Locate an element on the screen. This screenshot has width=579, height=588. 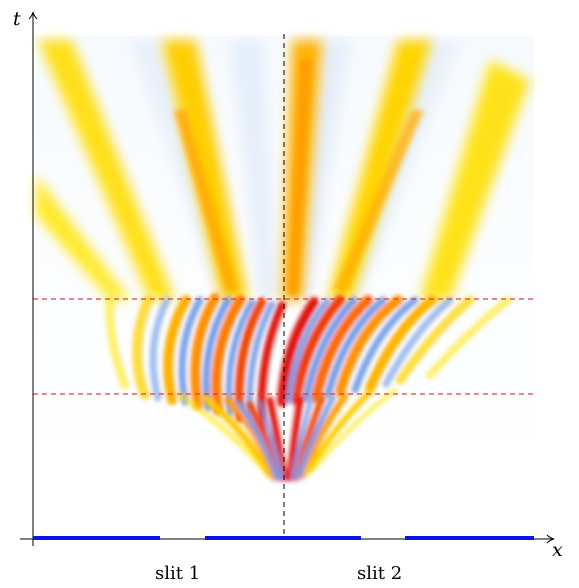
beam-center-left is located at coordinates (205, 170).